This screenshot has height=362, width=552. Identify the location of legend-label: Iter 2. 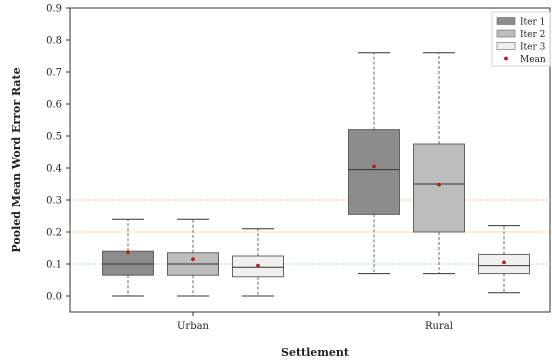
(532, 35).